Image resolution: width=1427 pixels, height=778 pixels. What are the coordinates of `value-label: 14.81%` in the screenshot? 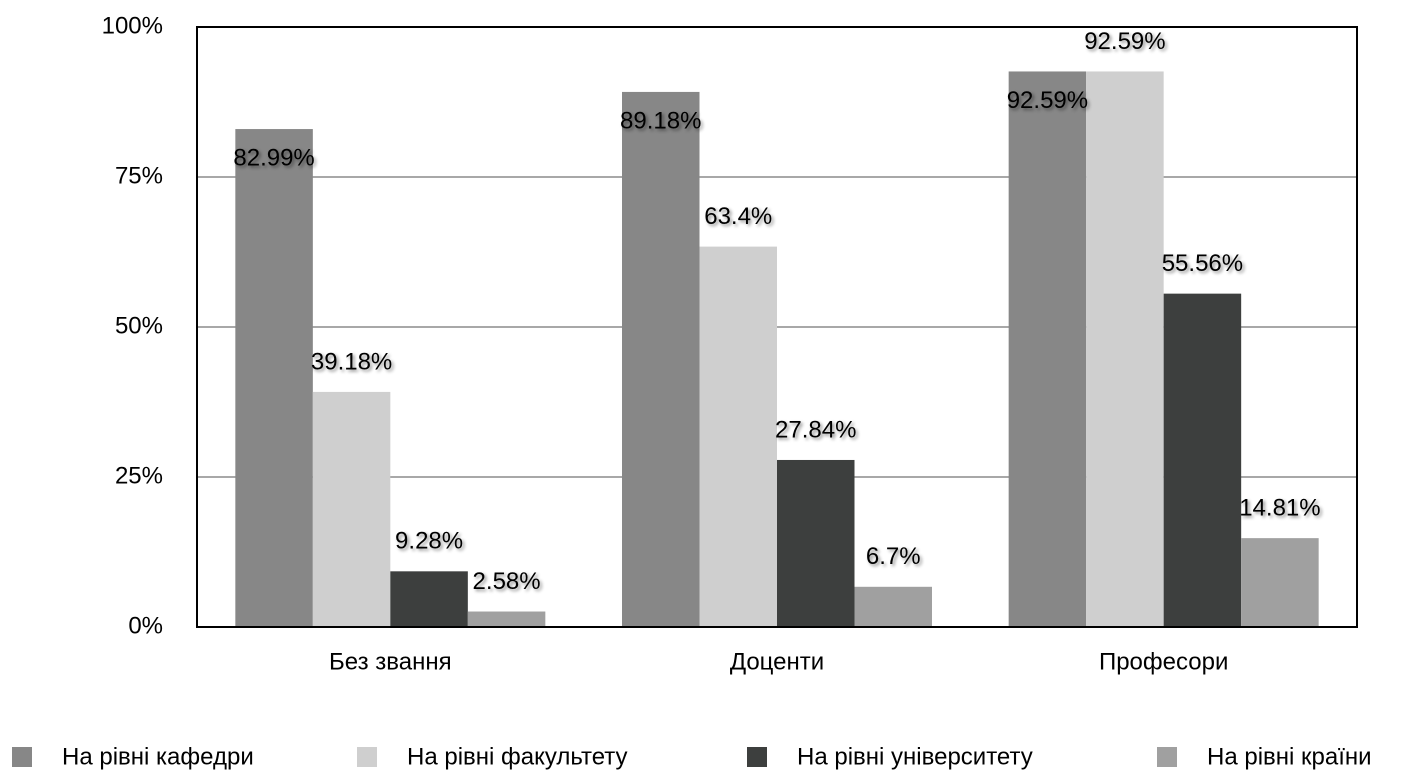 It's located at (1279, 507).